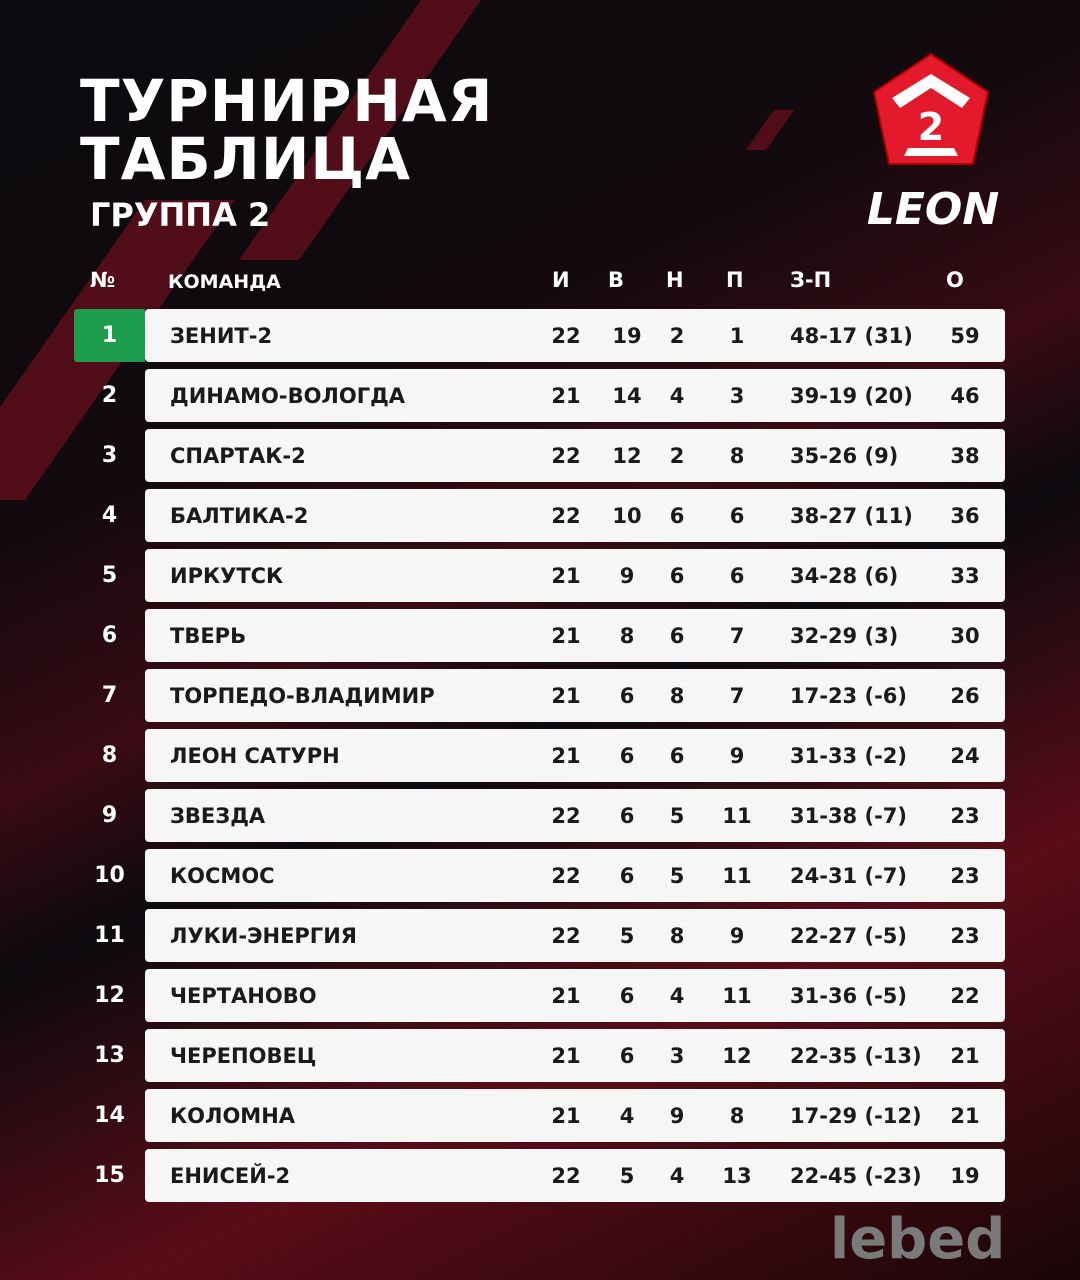 The width and height of the screenshot is (1080, 1280). What do you see at coordinates (109, 1175) in the screenshot?
I see `rank-cell: 15` at bounding box center [109, 1175].